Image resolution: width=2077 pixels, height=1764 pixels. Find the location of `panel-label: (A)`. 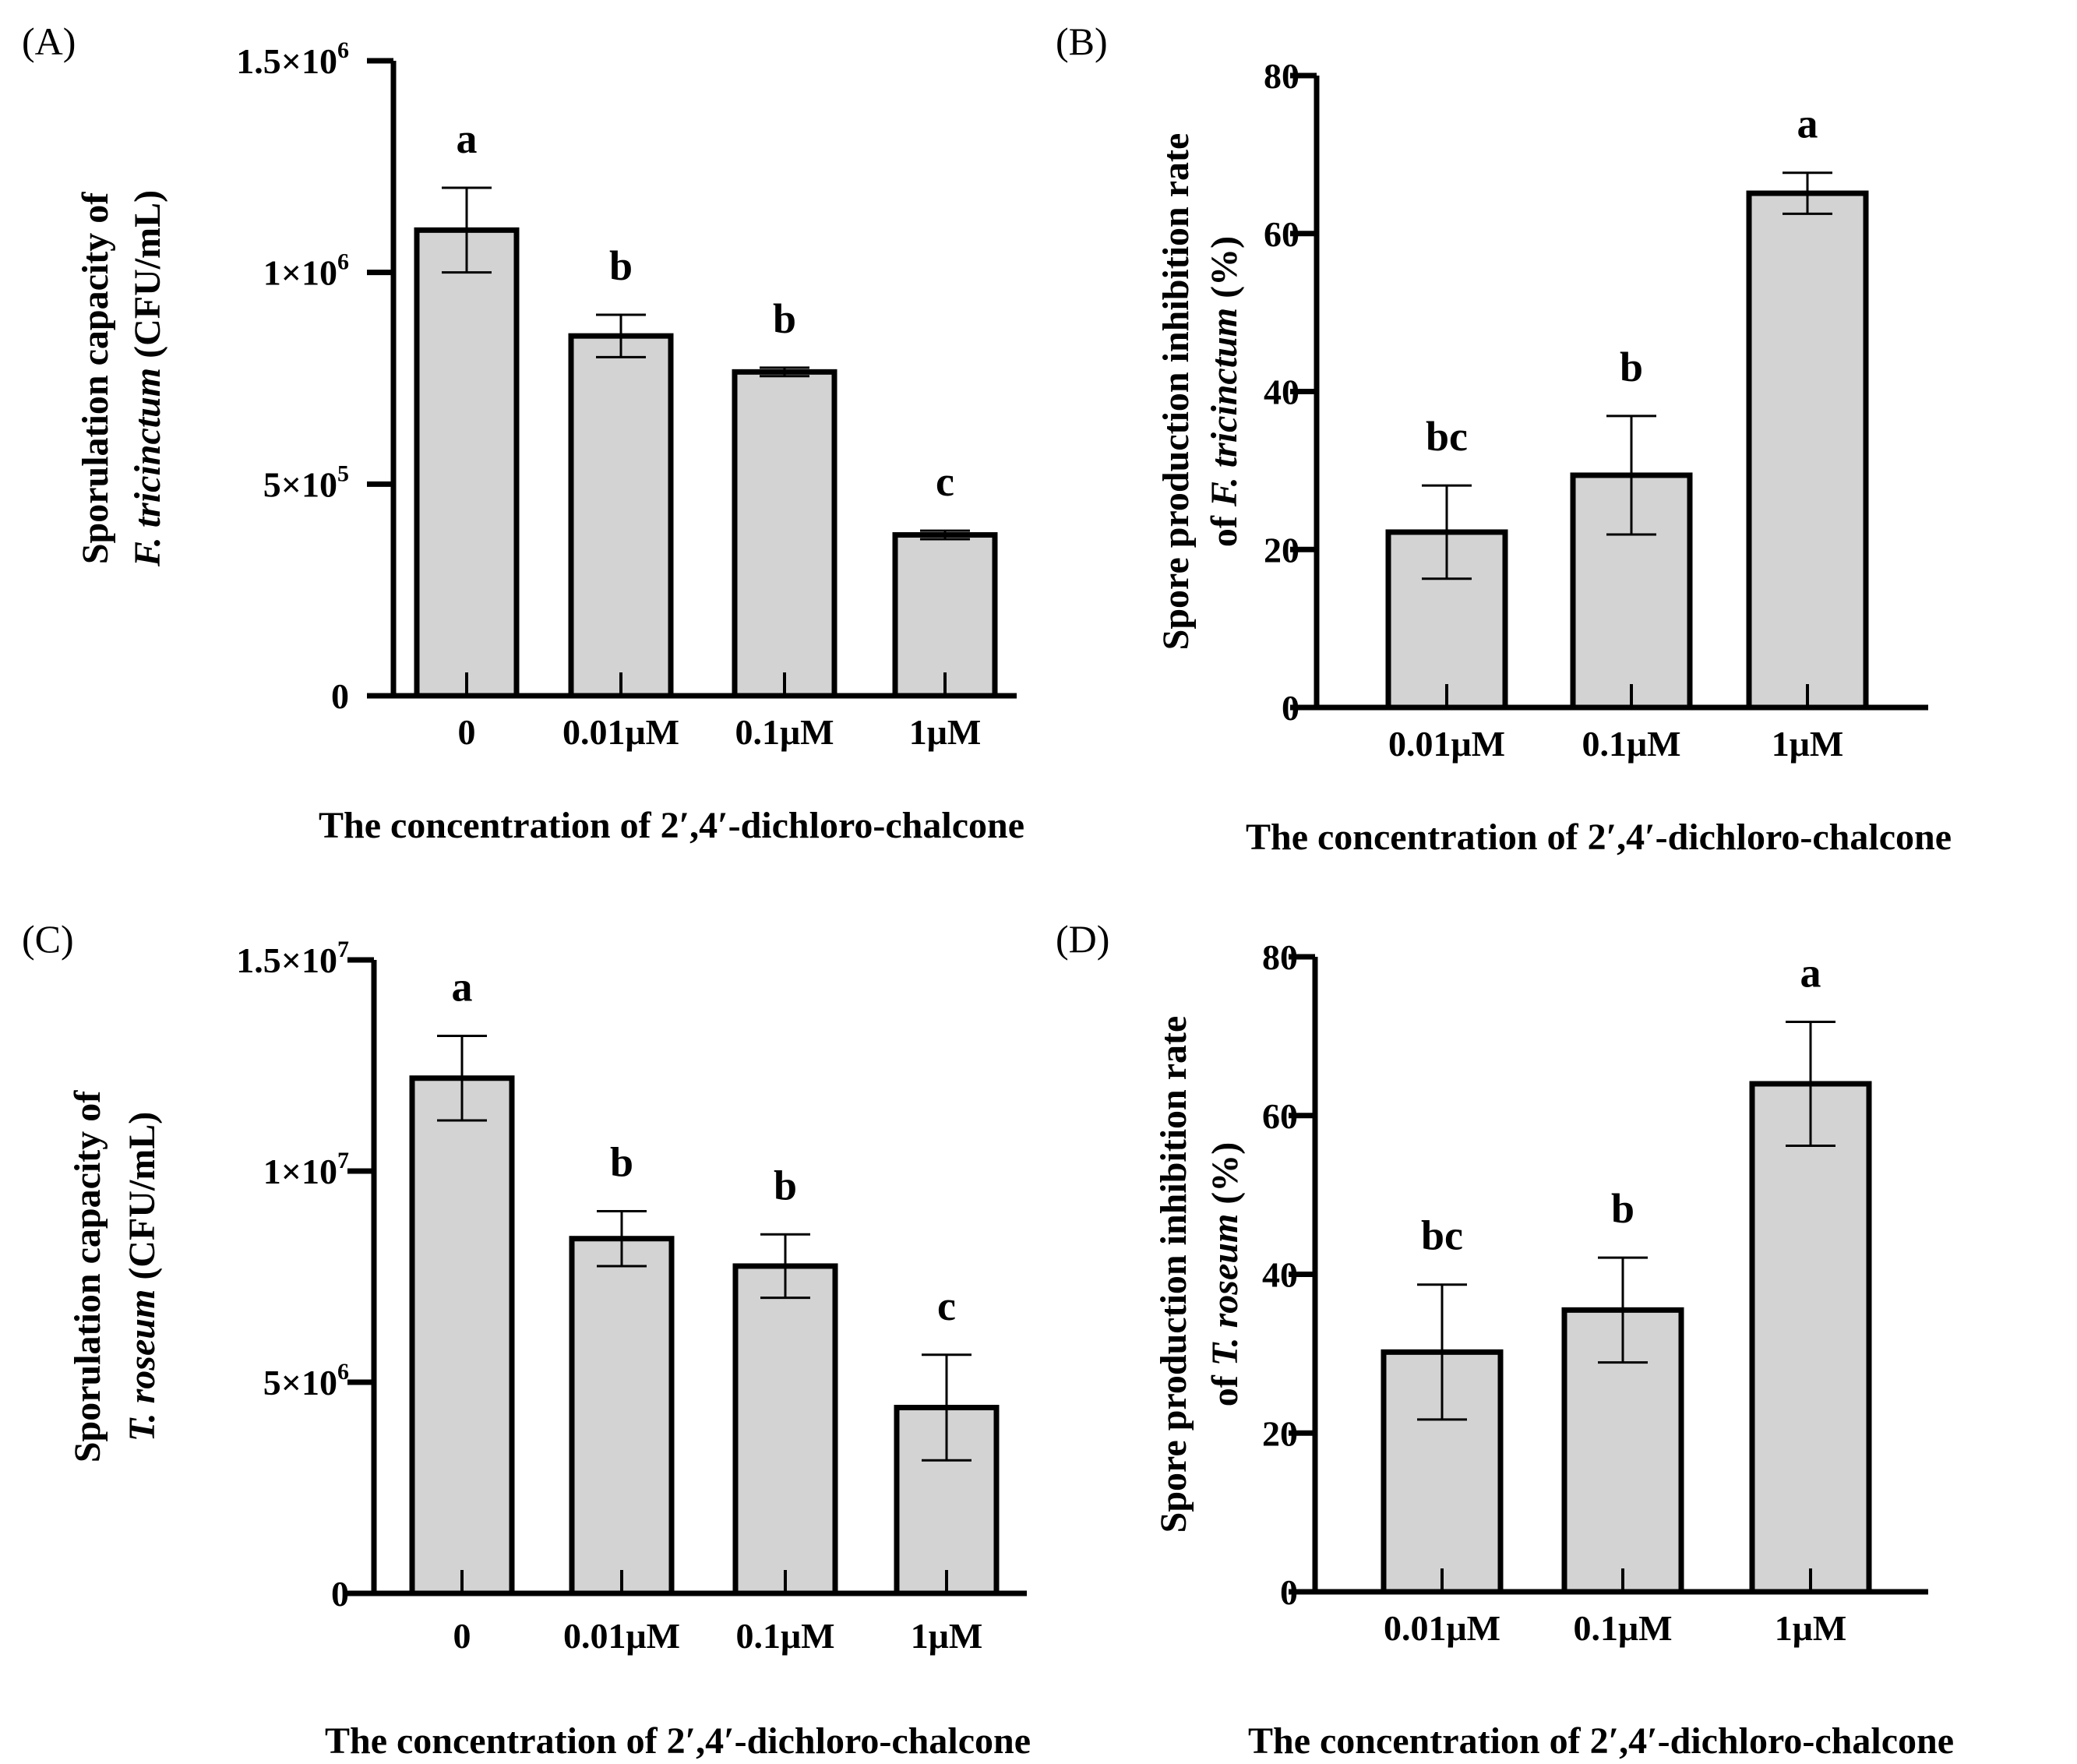

panel-label: (A) is located at coordinates (49, 41).